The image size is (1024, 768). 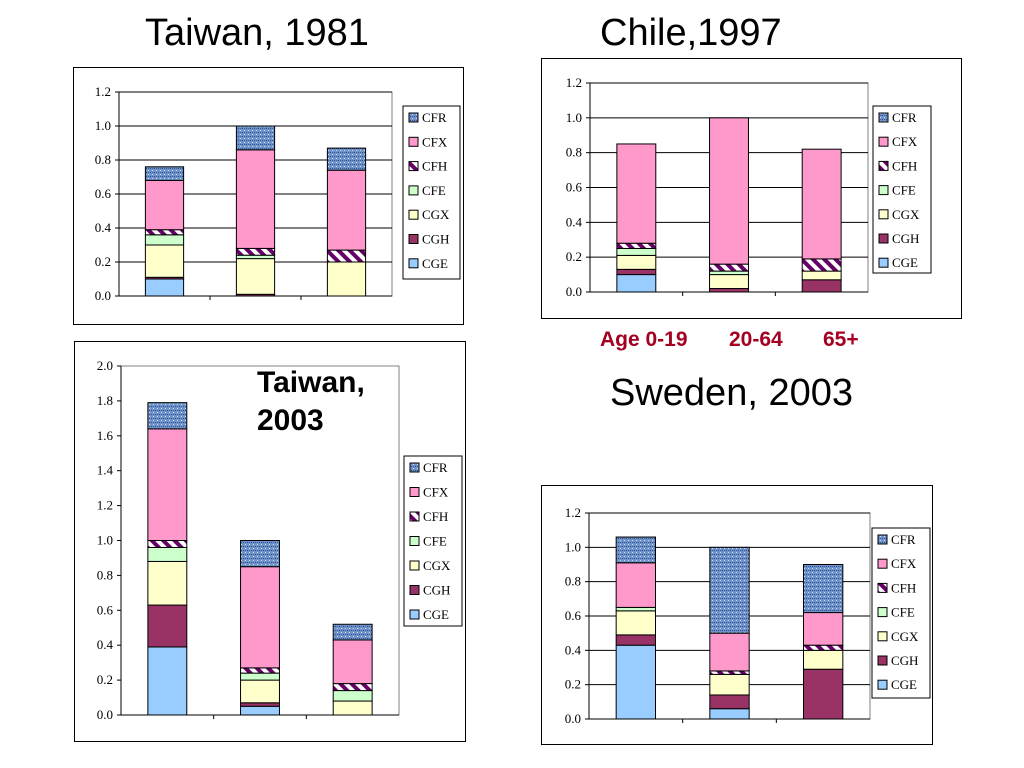 What do you see at coordinates (414, 467) in the screenshot?
I see `legend-swatch-cfr` at bounding box center [414, 467].